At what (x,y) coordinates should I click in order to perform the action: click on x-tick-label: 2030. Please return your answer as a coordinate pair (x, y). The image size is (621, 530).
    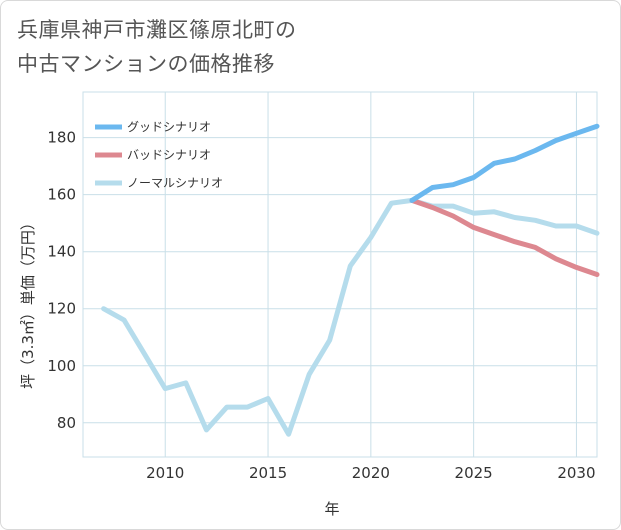
    Looking at the image, I should click on (576, 473).